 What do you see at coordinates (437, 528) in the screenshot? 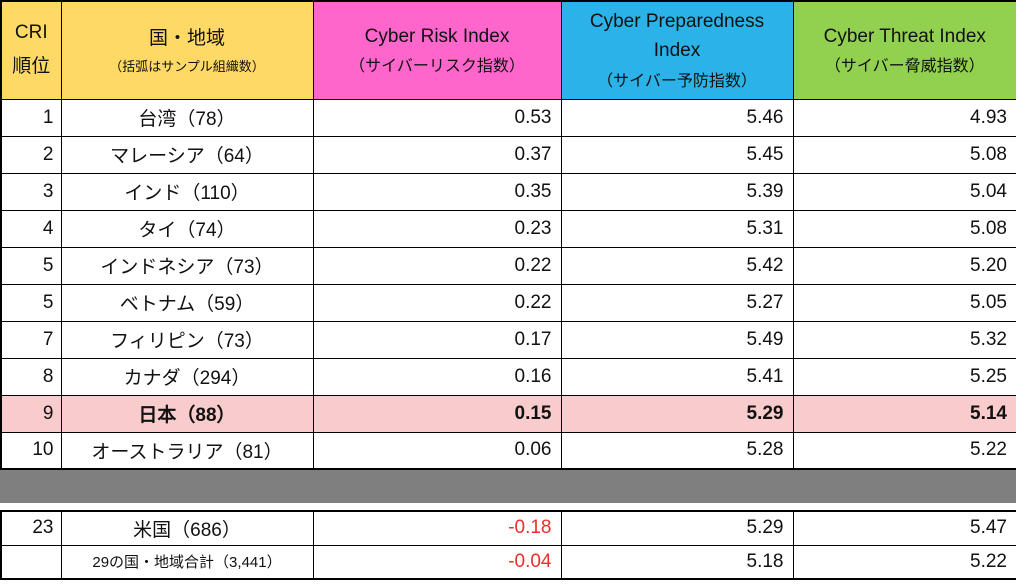
I see `risk-value-cell-negative: -0.18` at bounding box center [437, 528].